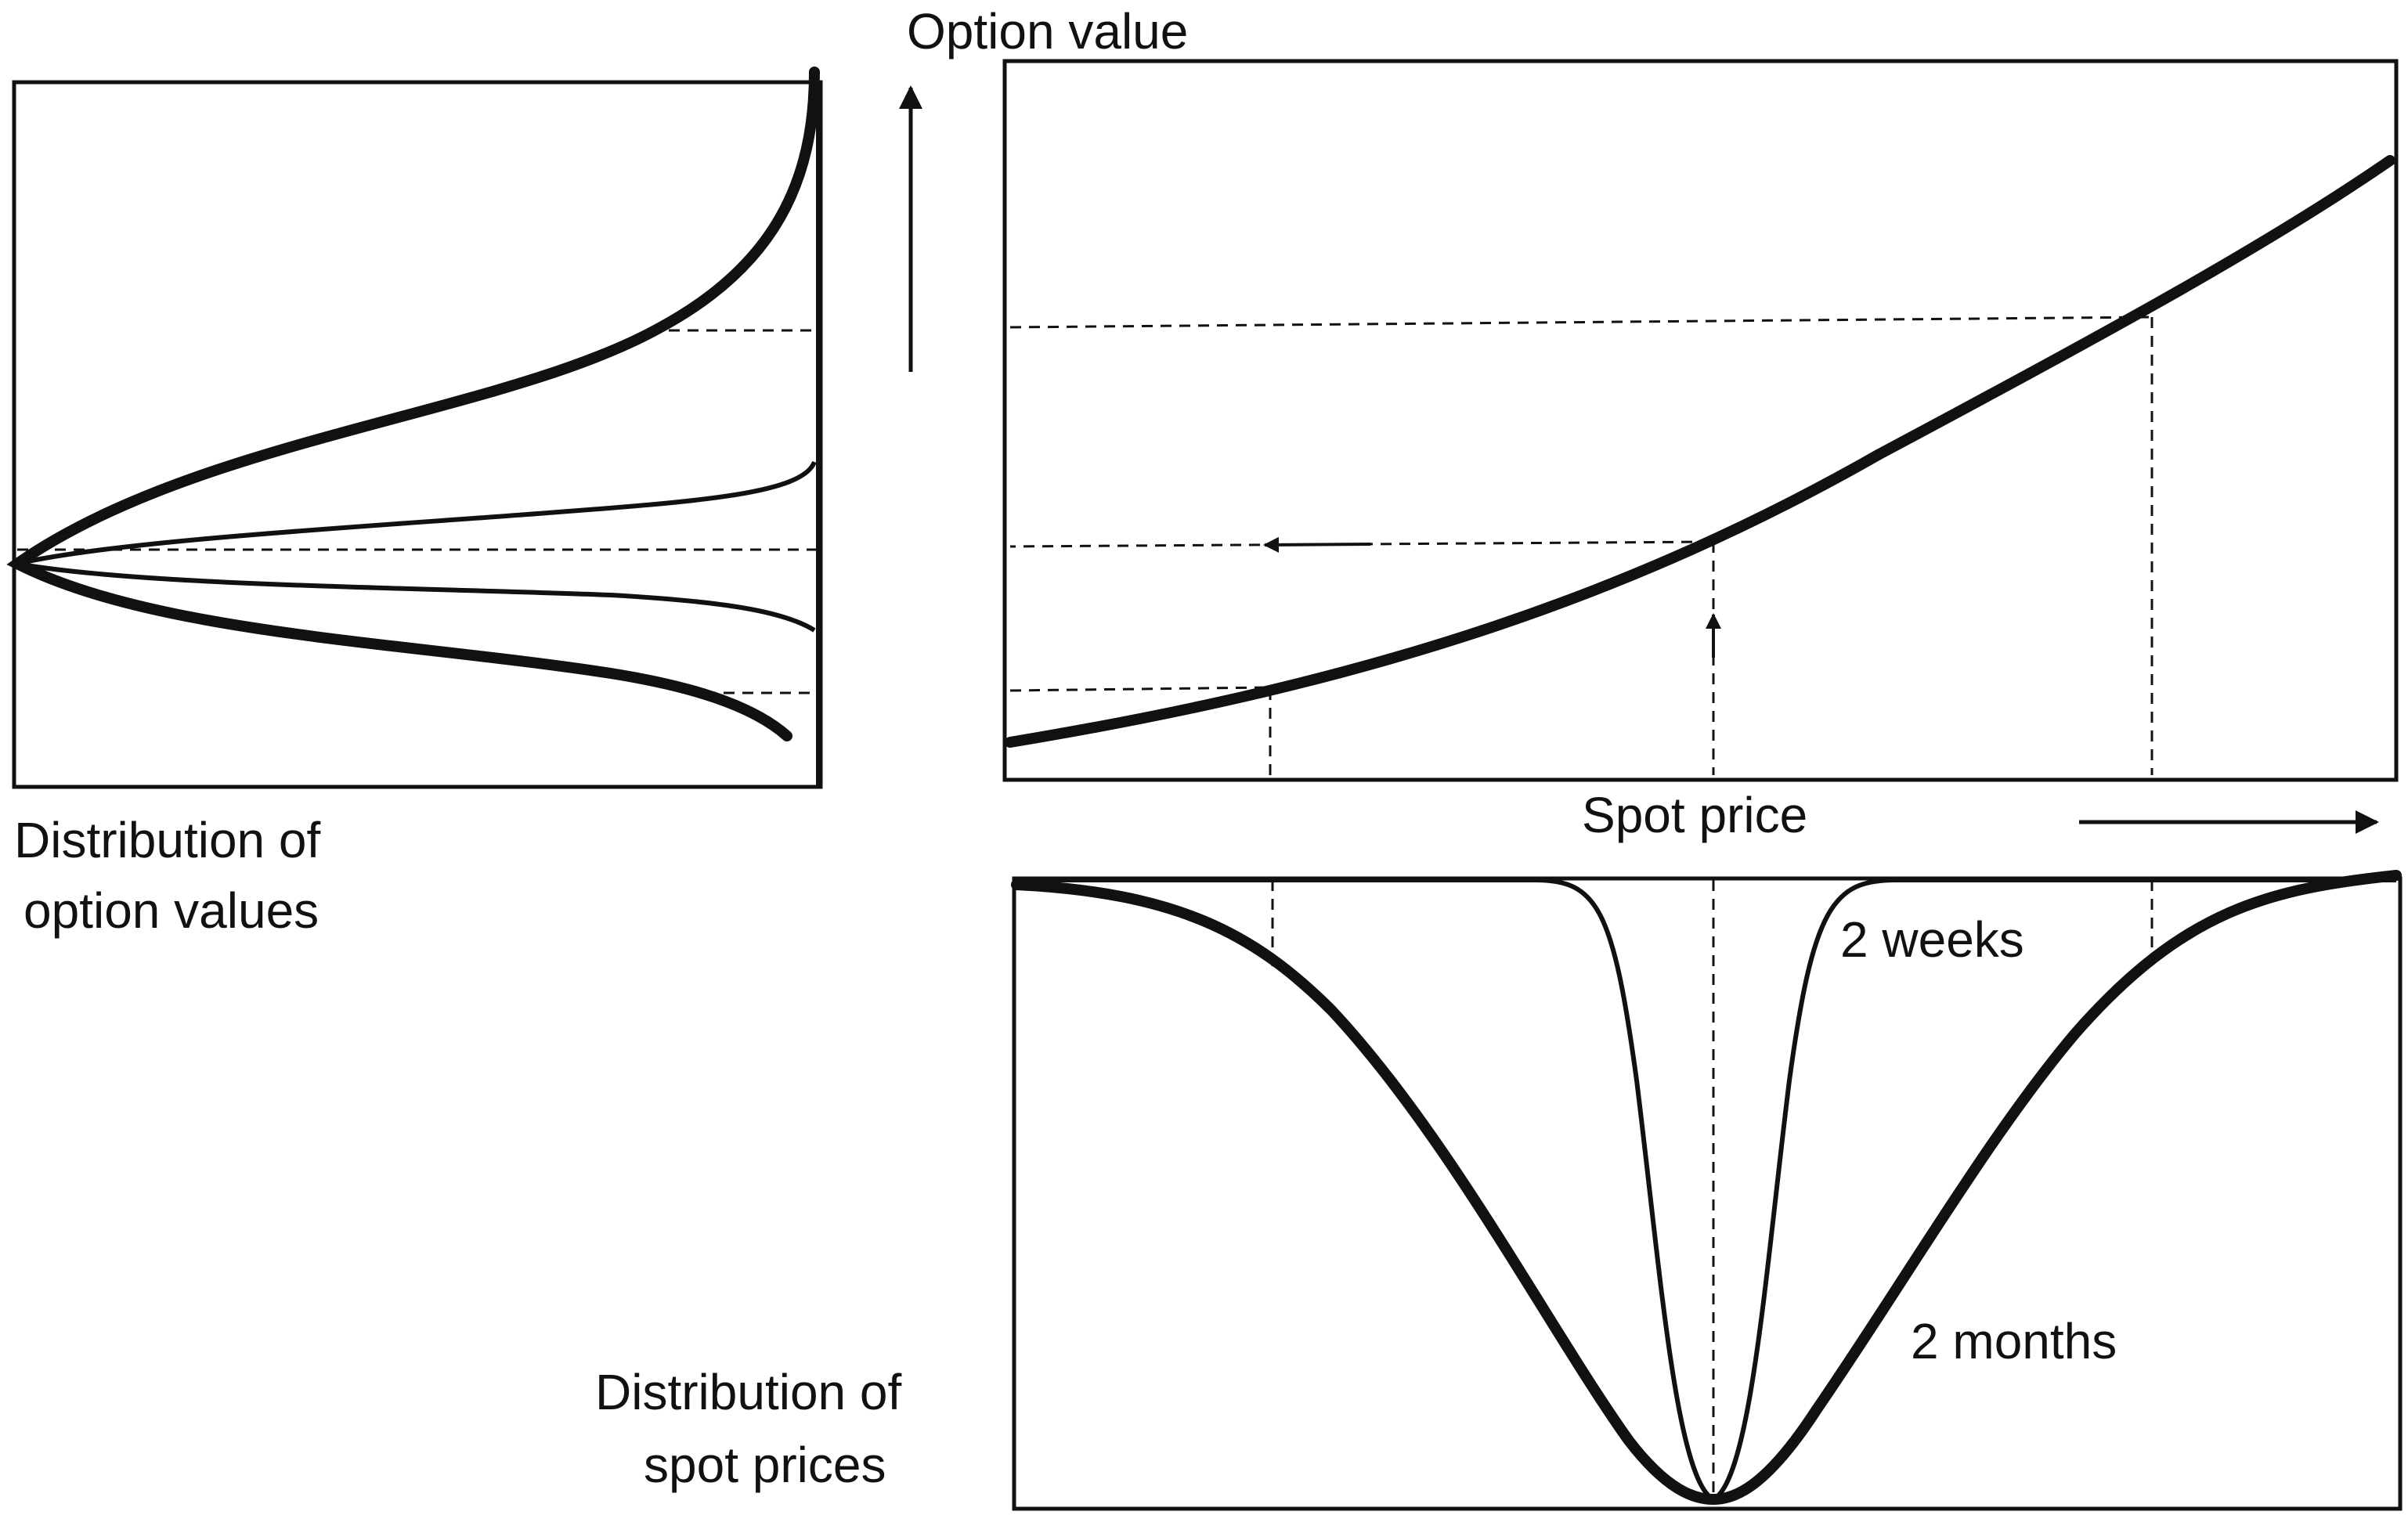  I want to click on top-dash-high-horizontal, so click(1579, 322).